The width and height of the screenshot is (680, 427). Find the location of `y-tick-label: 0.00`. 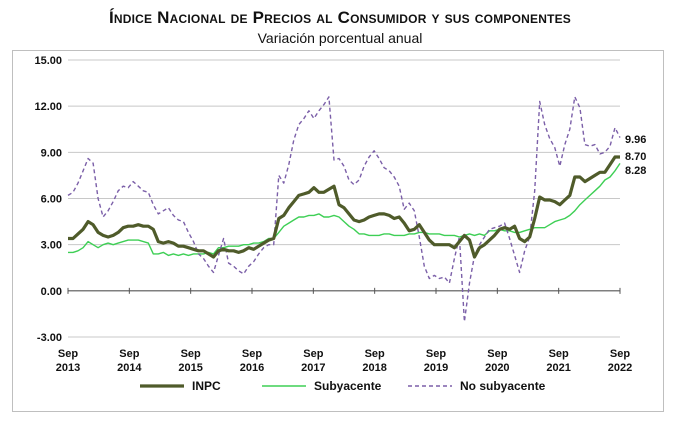

y-tick-label: 0.00 is located at coordinates (51, 292).